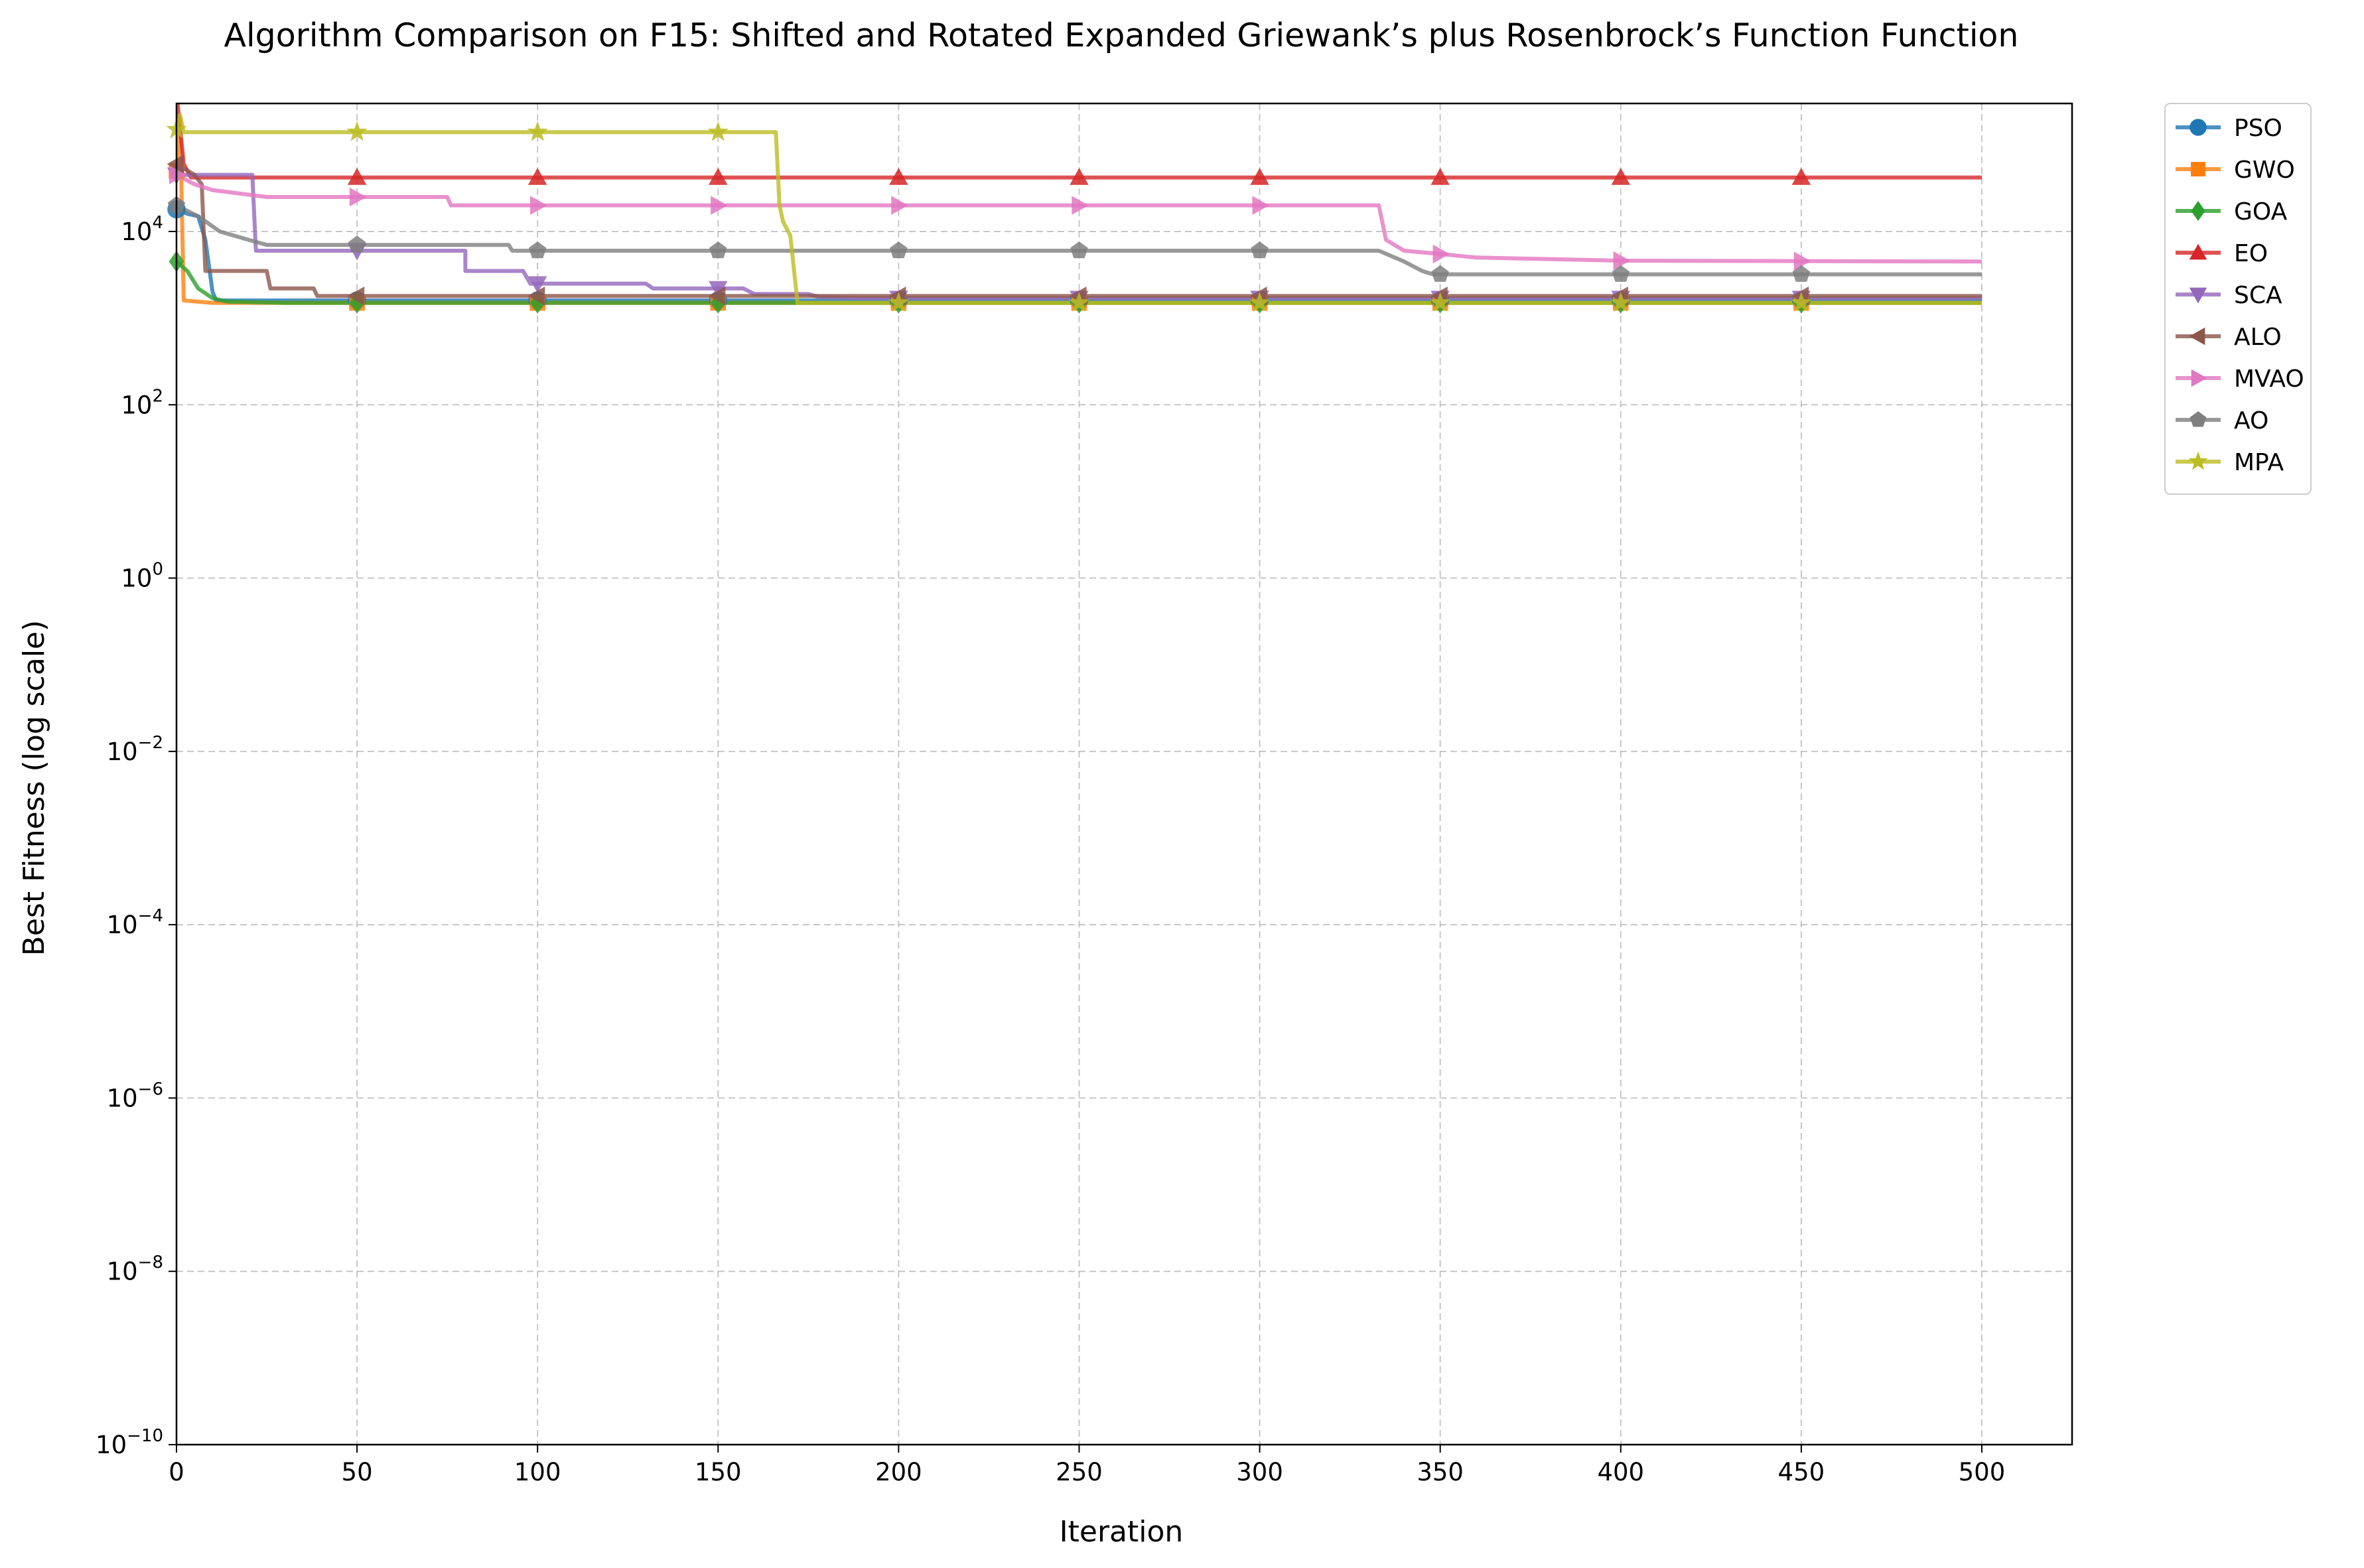 Image resolution: width=2364 pixels, height=1568 pixels. What do you see at coordinates (2259, 462) in the screenshot?
I see `legend-label-mpa: MPA` at bounding box center [2259, 462].